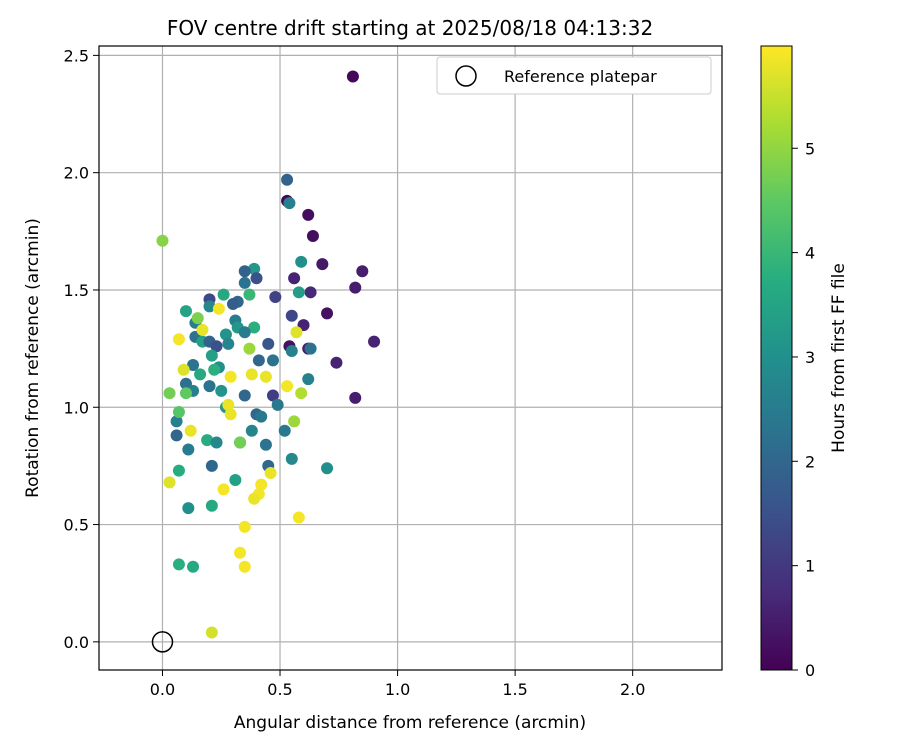 This screenshot has height=750, width=900. What do you see at coordinates (466, 76) in the screenshot?
I see `legend-marker` at bounding box center [466, 76].